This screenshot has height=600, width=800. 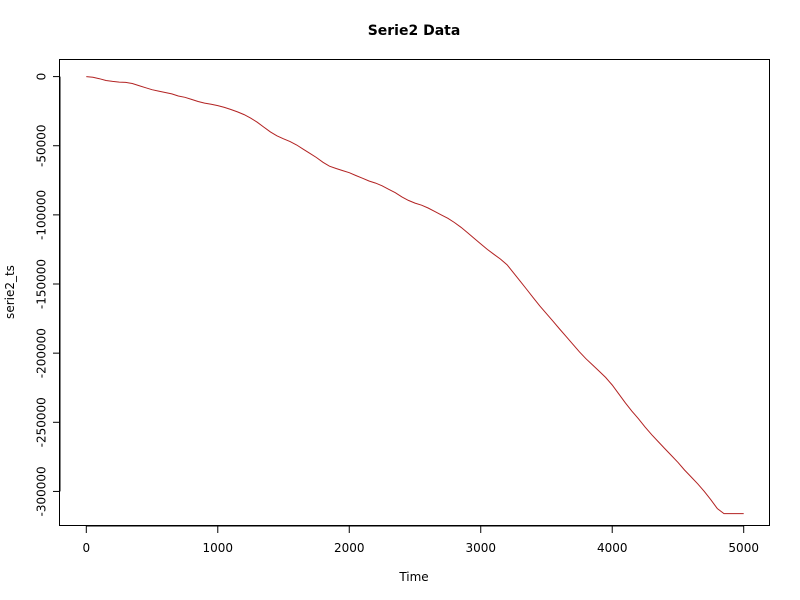 I want to click on y-tick-label: -200000, so click(x=42, y=353).